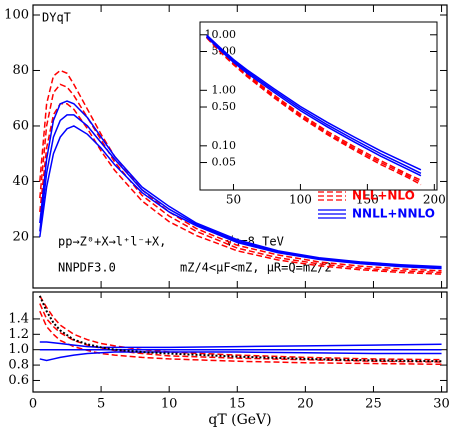 Image resolution: width=454 pixels, height=433 pixels. Describe the element at coordinates (112, 242) in the screenshot. I see `annotation: pp→Z⁰+X→l⁺l⁻+X,` at that location.